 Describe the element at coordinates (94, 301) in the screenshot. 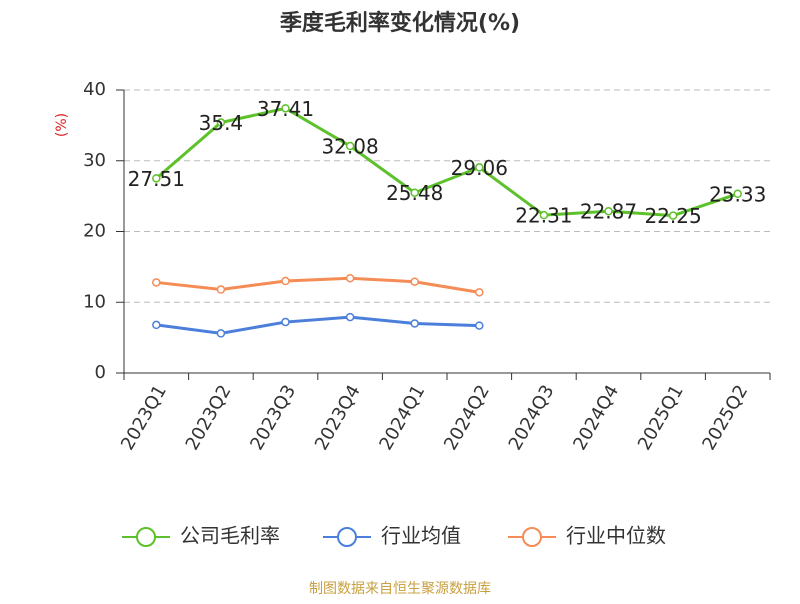

I see `y-tick-label: 10` at that location.